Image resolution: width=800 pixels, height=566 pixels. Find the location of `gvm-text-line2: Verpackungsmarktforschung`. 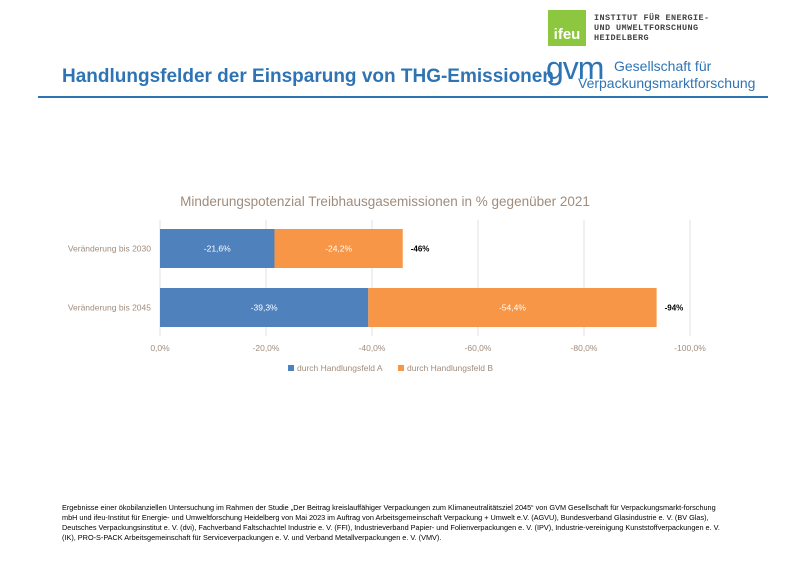

gvm-text-line2: Verpackungsmarktforschung is located at coordinates (667, 83).